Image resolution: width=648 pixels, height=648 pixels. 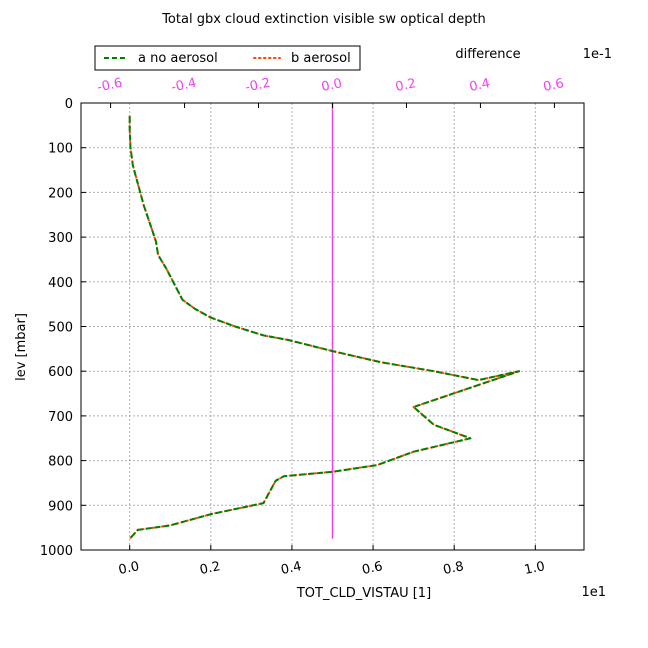 I want to click on y-tick-label: 100, so click(x=60, y=149).